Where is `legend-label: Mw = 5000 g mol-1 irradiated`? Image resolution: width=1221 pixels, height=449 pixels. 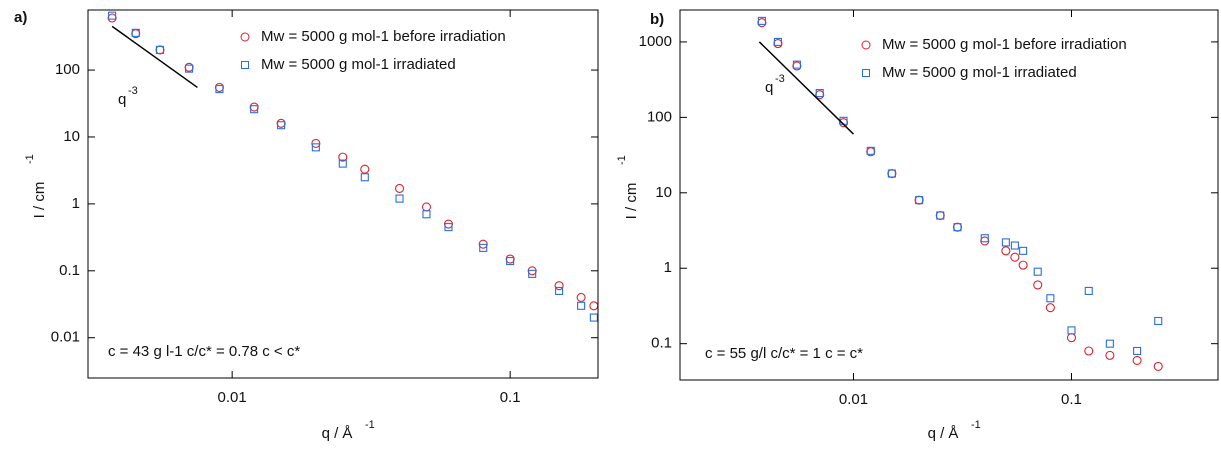
legend-label: Mw = 5000 g mol-1 irradiated is located at coordinates (358, 64).